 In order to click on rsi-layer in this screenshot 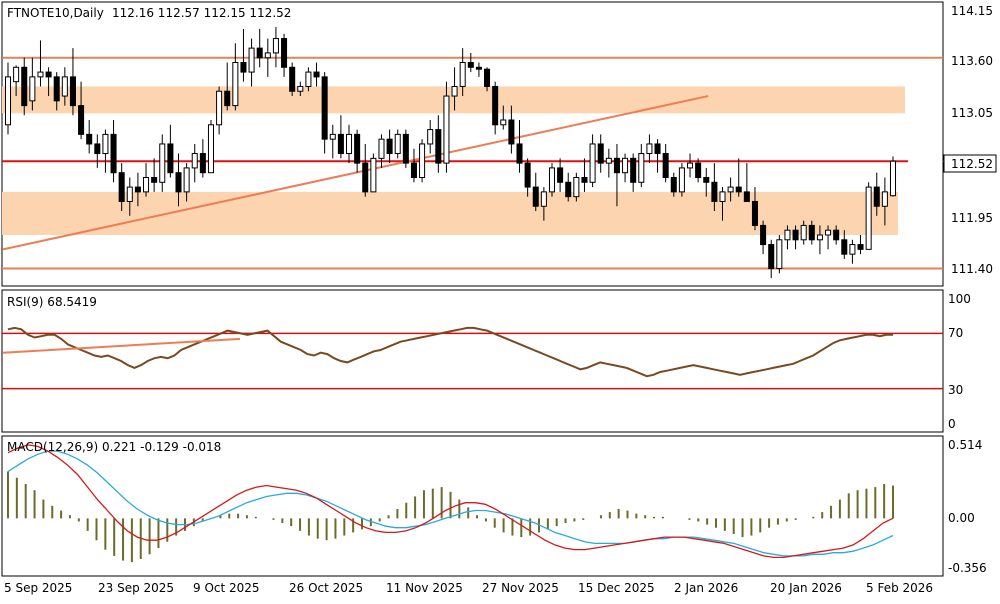, I will do `click(472, 358)`.